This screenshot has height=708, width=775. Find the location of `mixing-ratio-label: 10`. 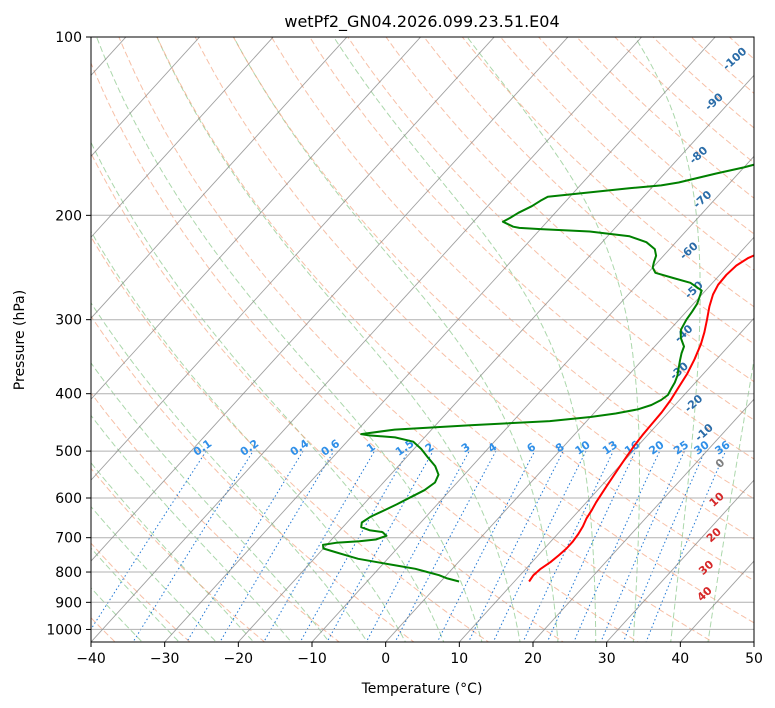

mixing-ratio-label: 10 is located at coordinates (583, 448).